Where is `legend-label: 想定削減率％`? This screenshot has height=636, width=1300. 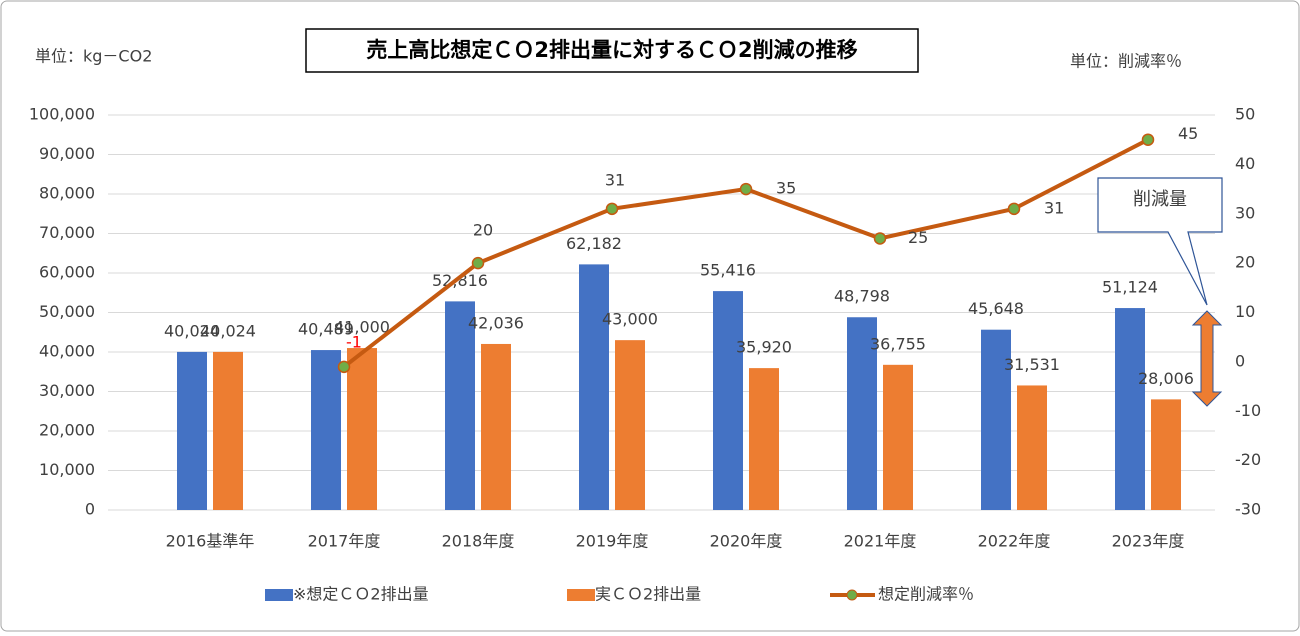
legend-label: 想定削減率％ is located at coordinates (926, 594).